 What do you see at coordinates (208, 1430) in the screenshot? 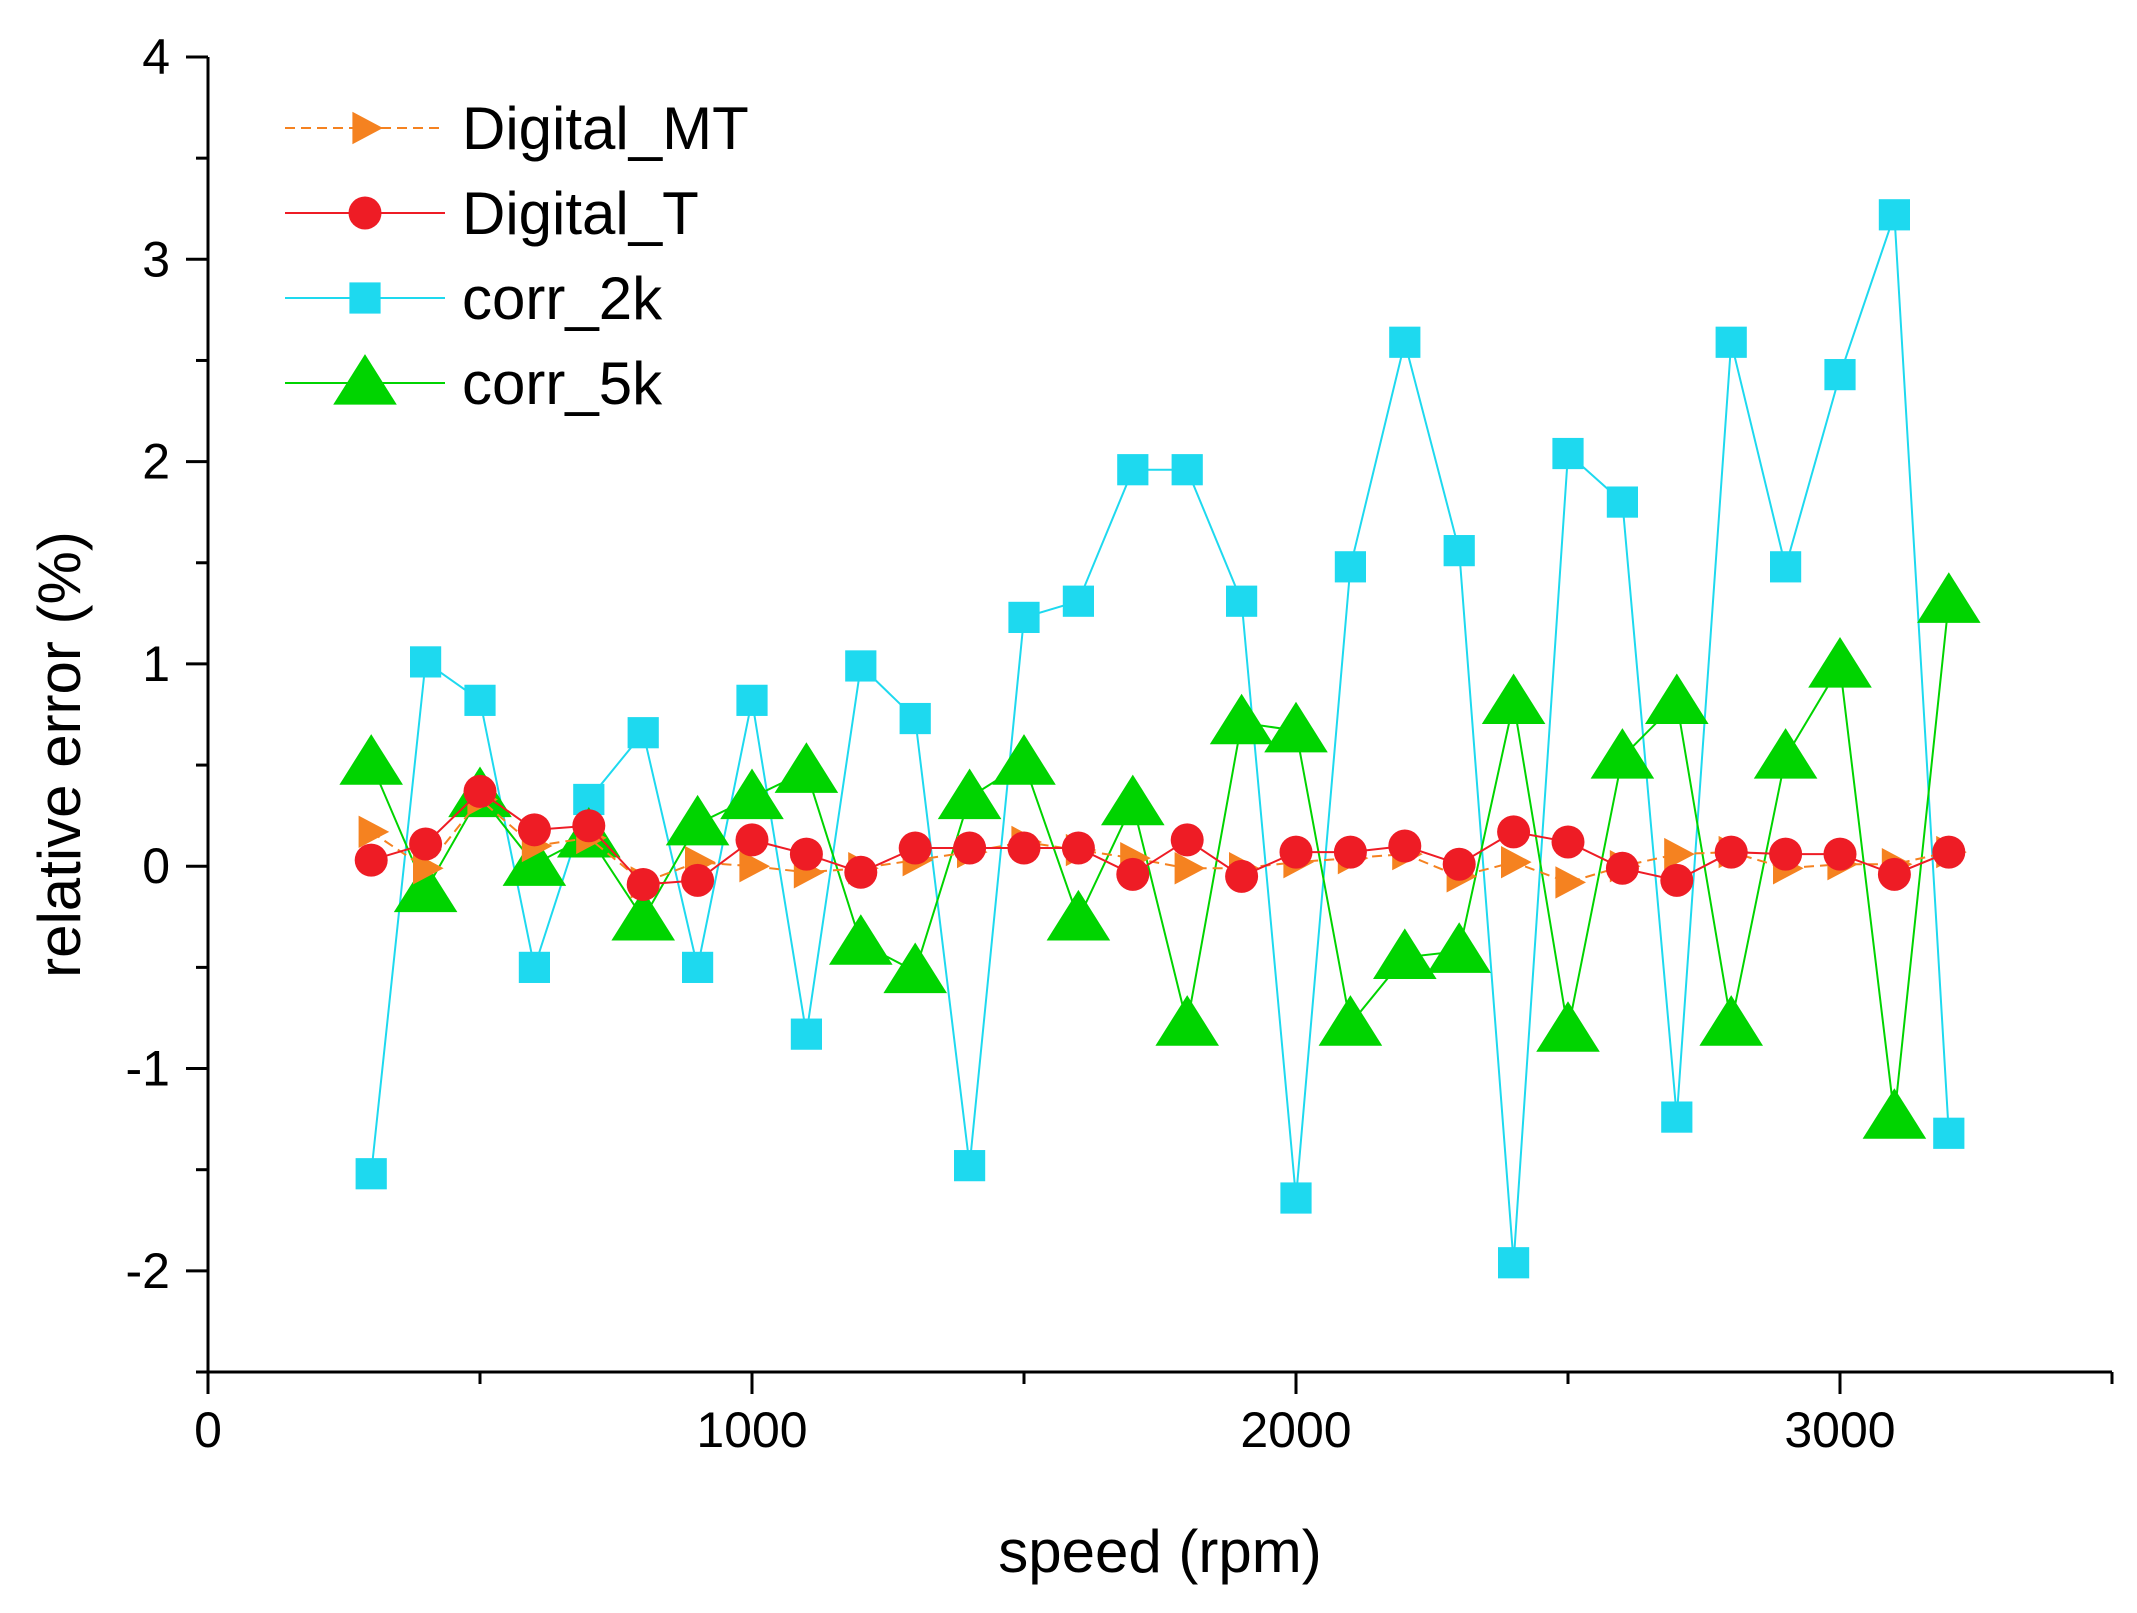
I see `x-tick-label: 0` at bounding box center [208, 1430].